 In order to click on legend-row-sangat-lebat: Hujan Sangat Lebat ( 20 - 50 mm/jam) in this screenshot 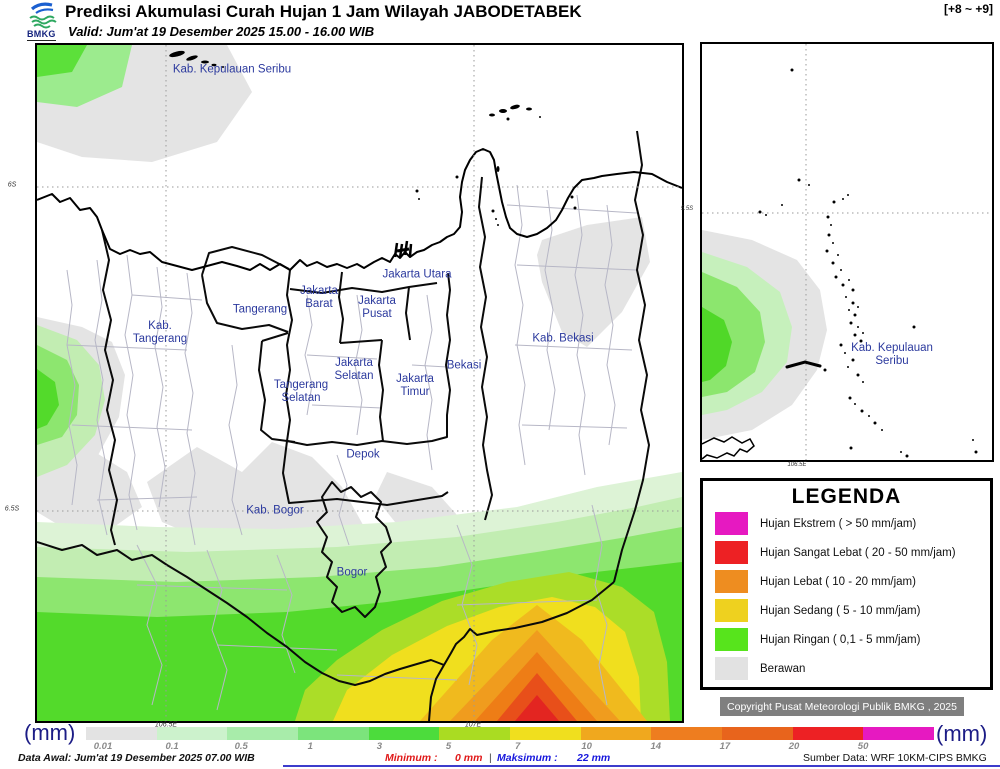, I will do `click(846, 552)`.